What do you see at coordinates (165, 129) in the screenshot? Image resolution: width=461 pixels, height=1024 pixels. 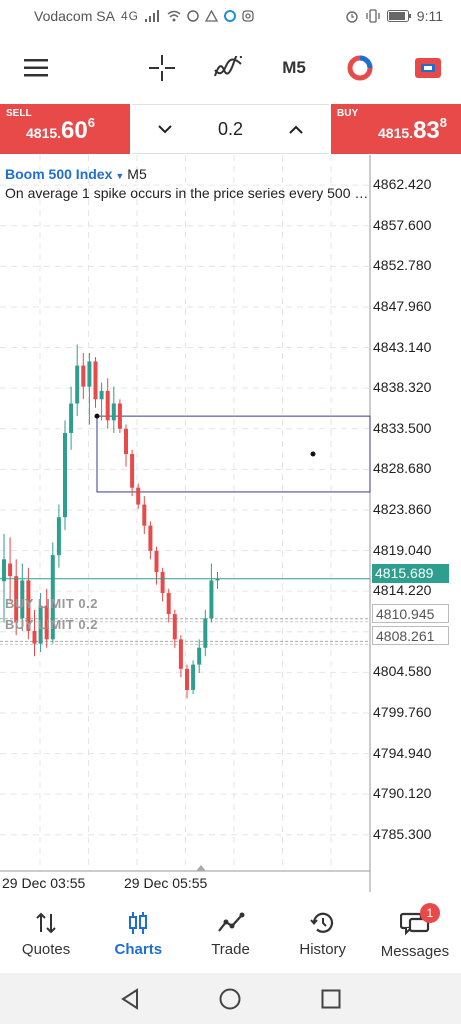 I see `volume-decrease-button` at bounding box center [165, 129].